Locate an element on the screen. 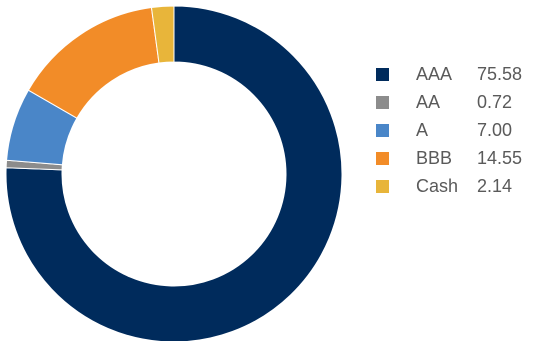  legend-value-a: 7.00 is located at coordinates (495, 129).